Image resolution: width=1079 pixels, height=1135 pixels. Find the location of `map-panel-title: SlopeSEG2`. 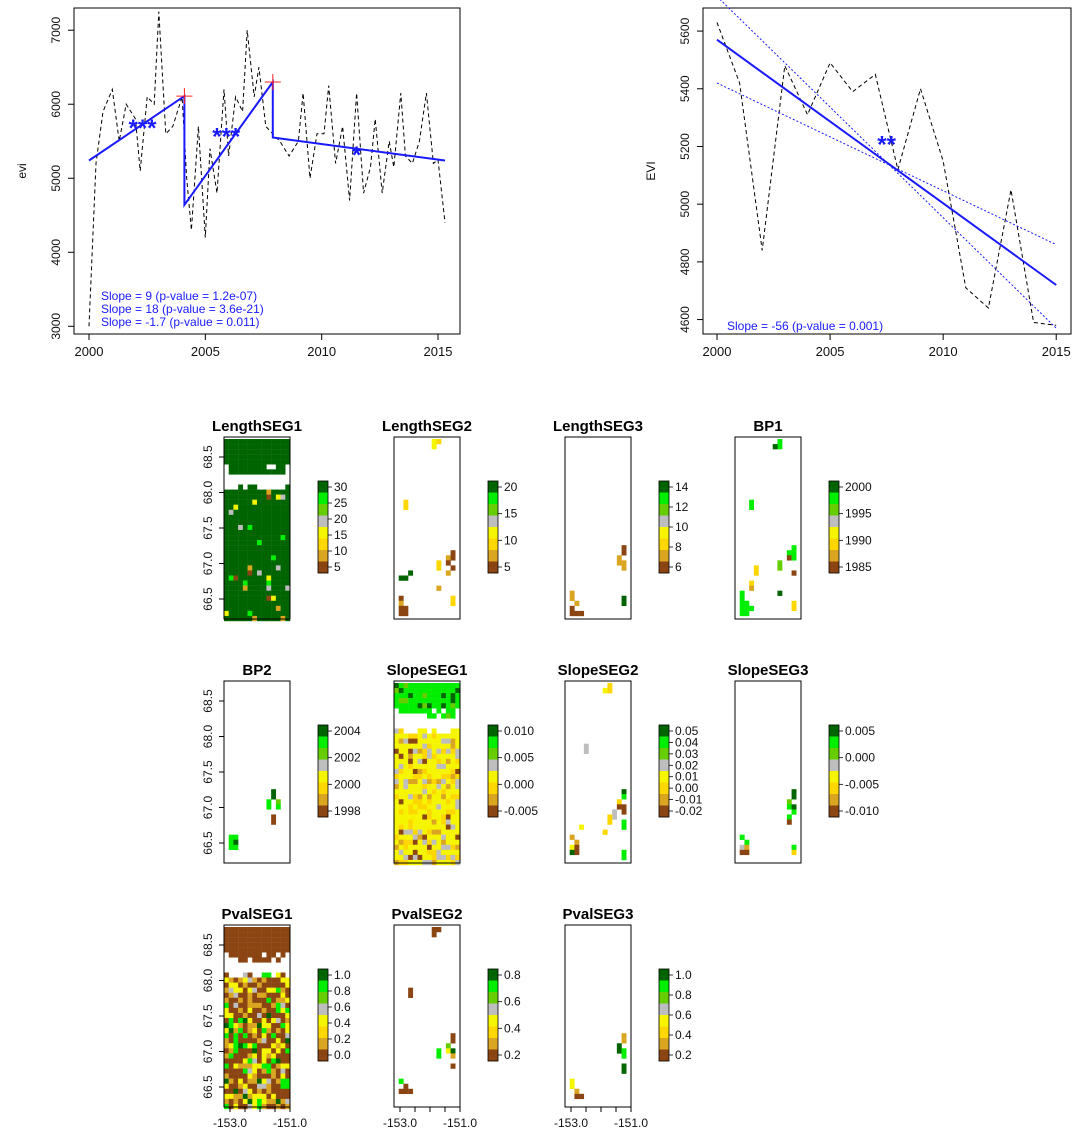

map-panel-title: SlopeSEG2 is located at coordinates (598, 670).